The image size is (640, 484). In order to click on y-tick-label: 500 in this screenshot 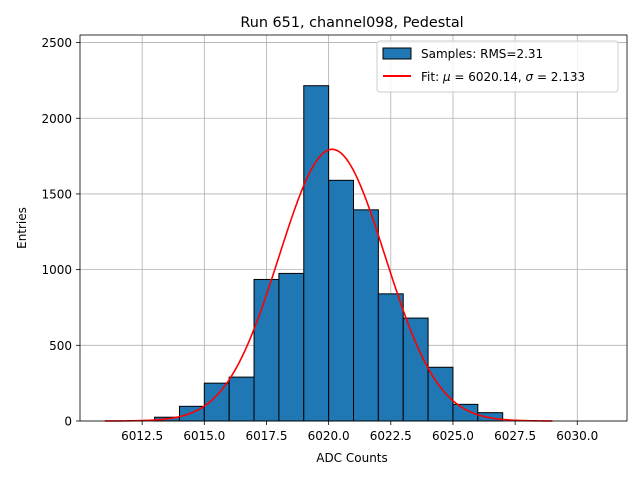, I will do `click(60, 346)`.